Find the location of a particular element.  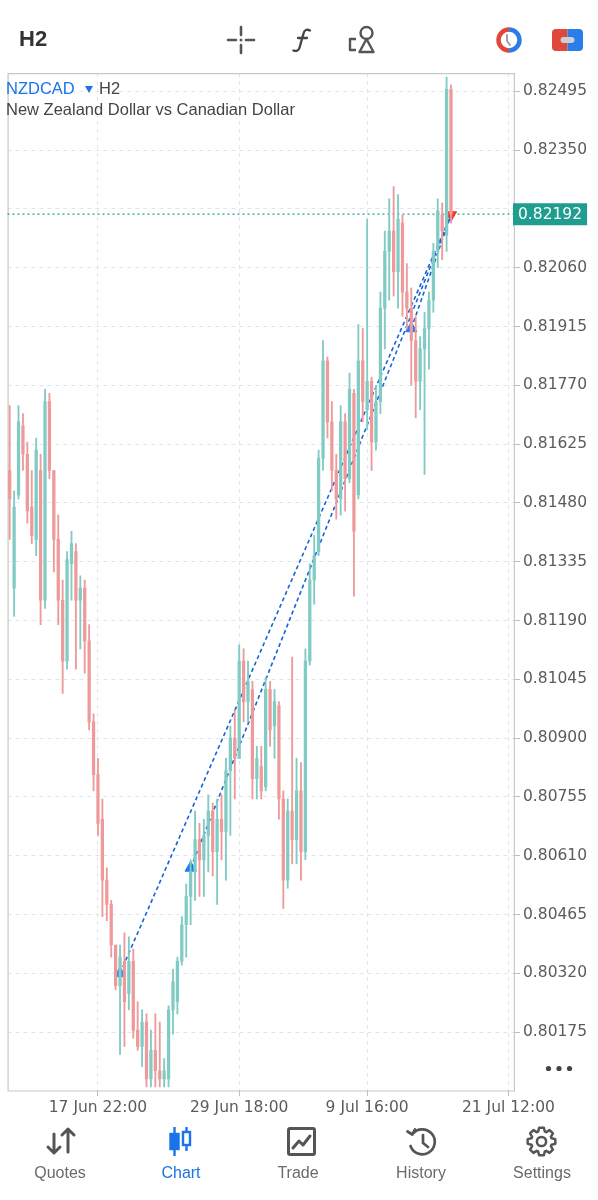

text: H2 is located at coordinates (33, 39).